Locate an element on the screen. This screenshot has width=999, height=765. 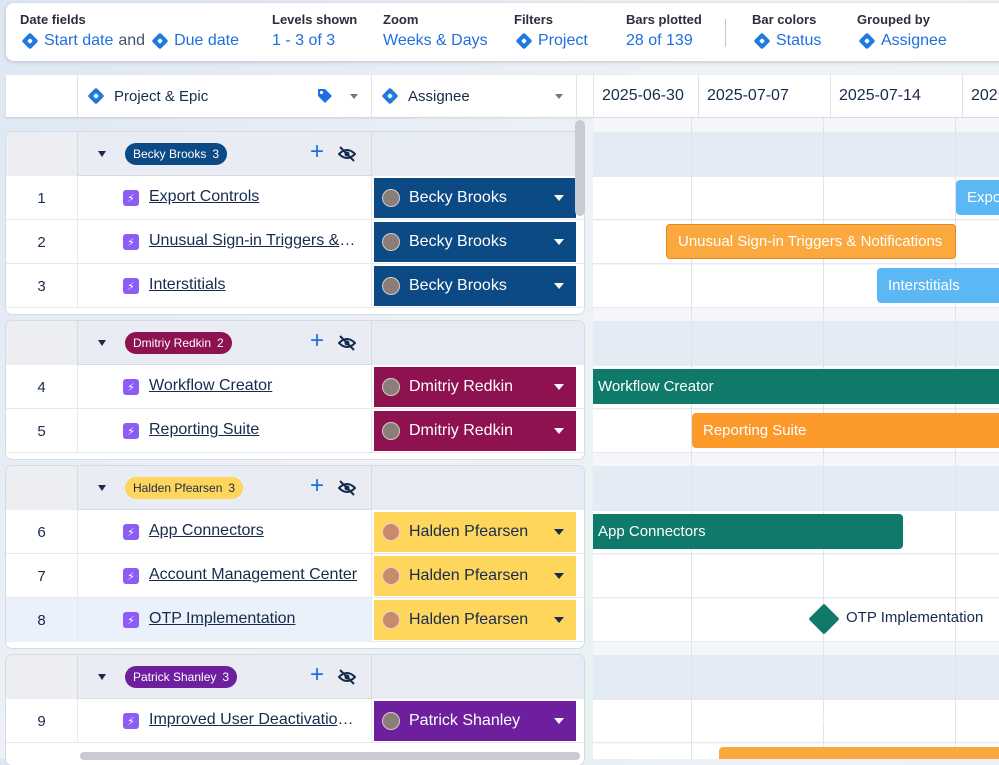
epic-cell: ⚡ Export Controls is located at coordinates (225, 198).